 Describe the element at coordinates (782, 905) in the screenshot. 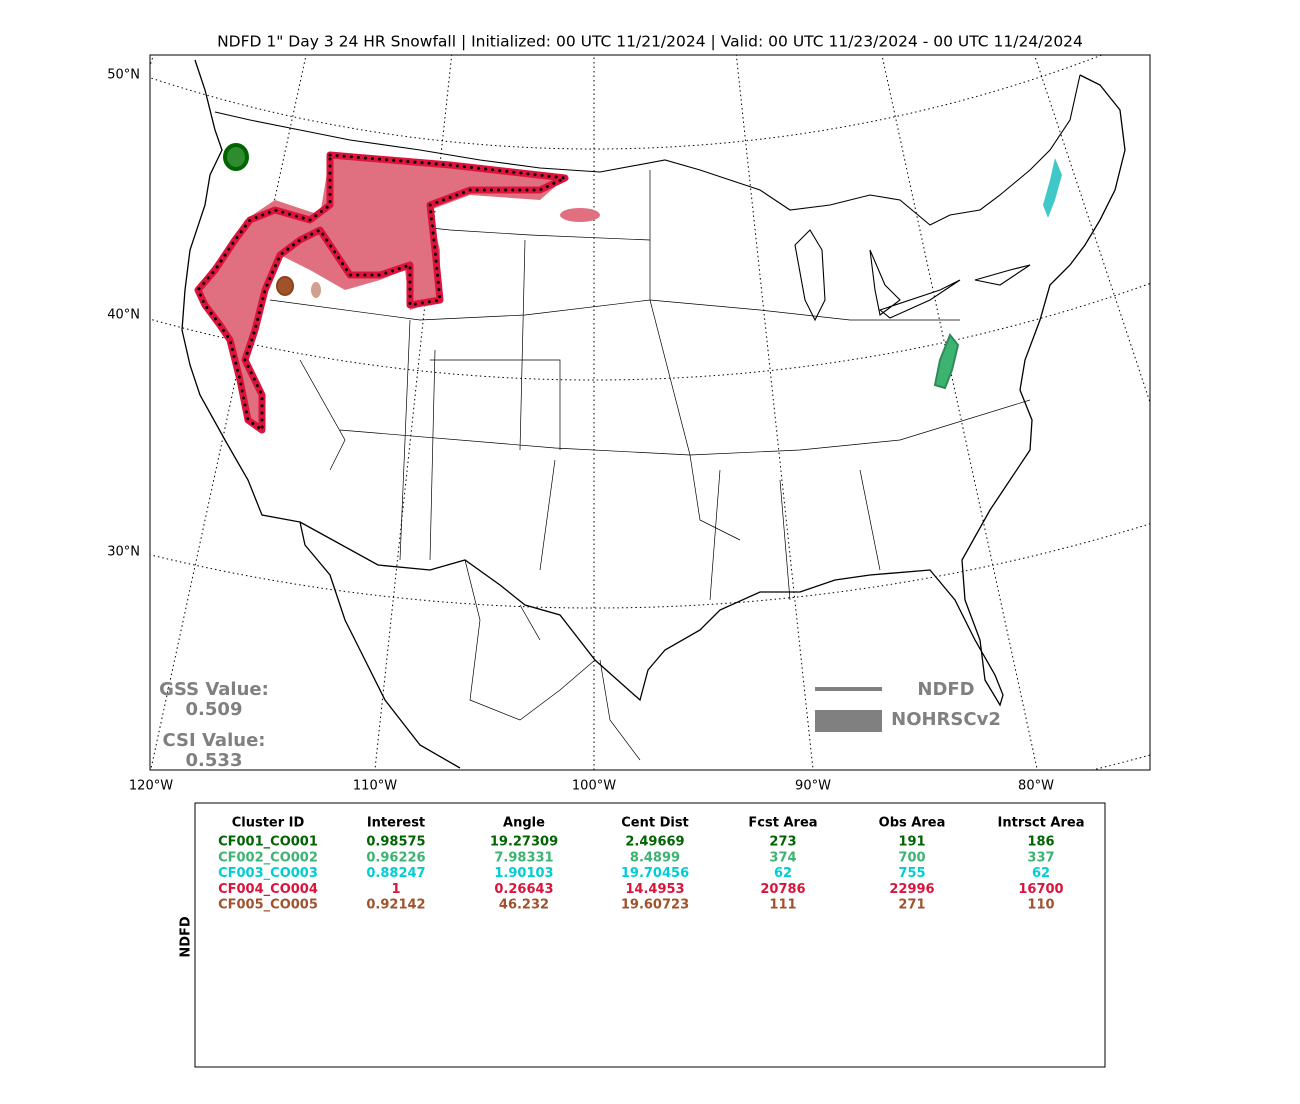

I see `table-cell: 111` at that location.